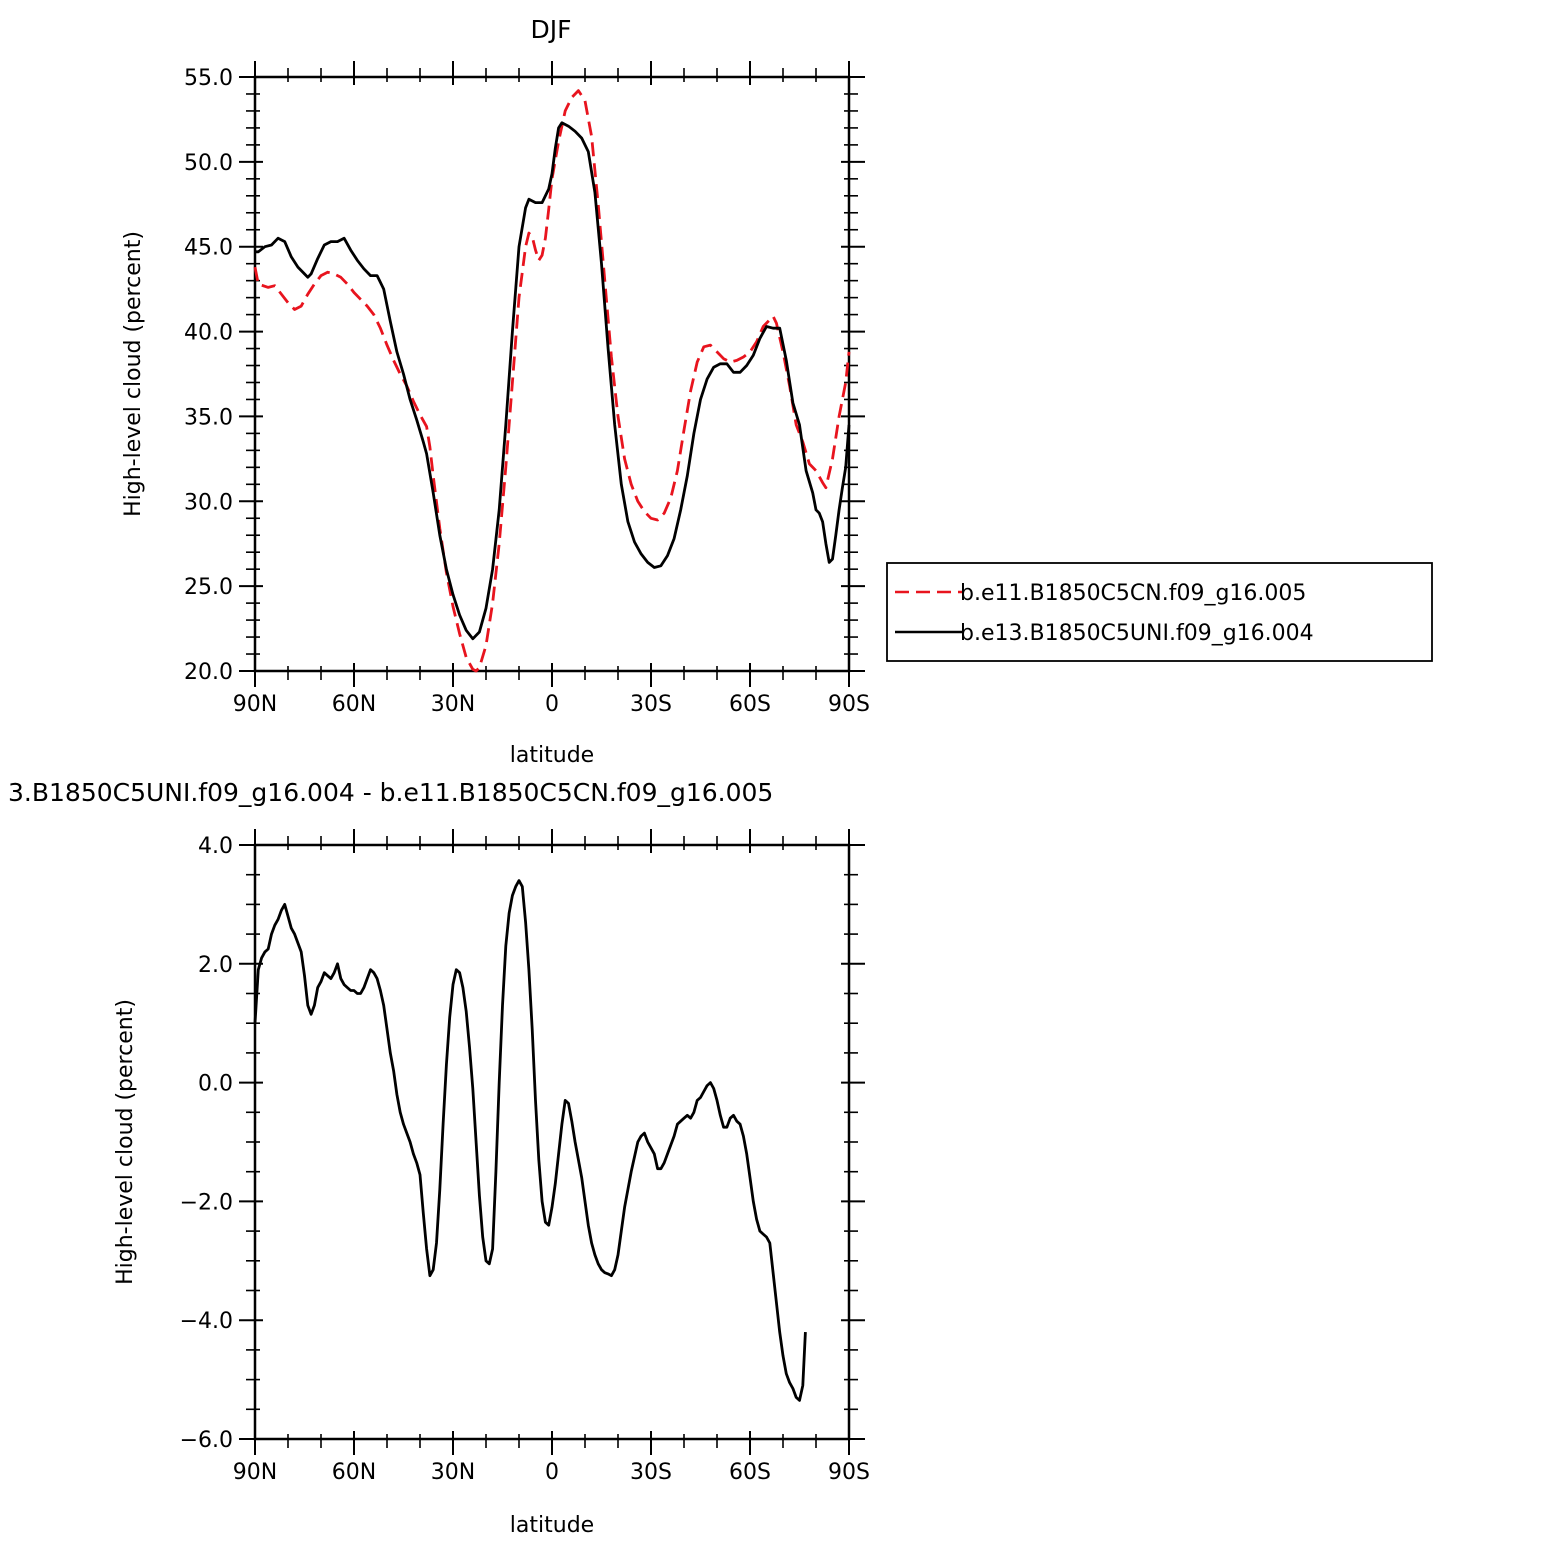 The image size is (1541, 1547). I want to click on bottom-y-axis-title: High-level cloud (percent), so click(125, 1142).